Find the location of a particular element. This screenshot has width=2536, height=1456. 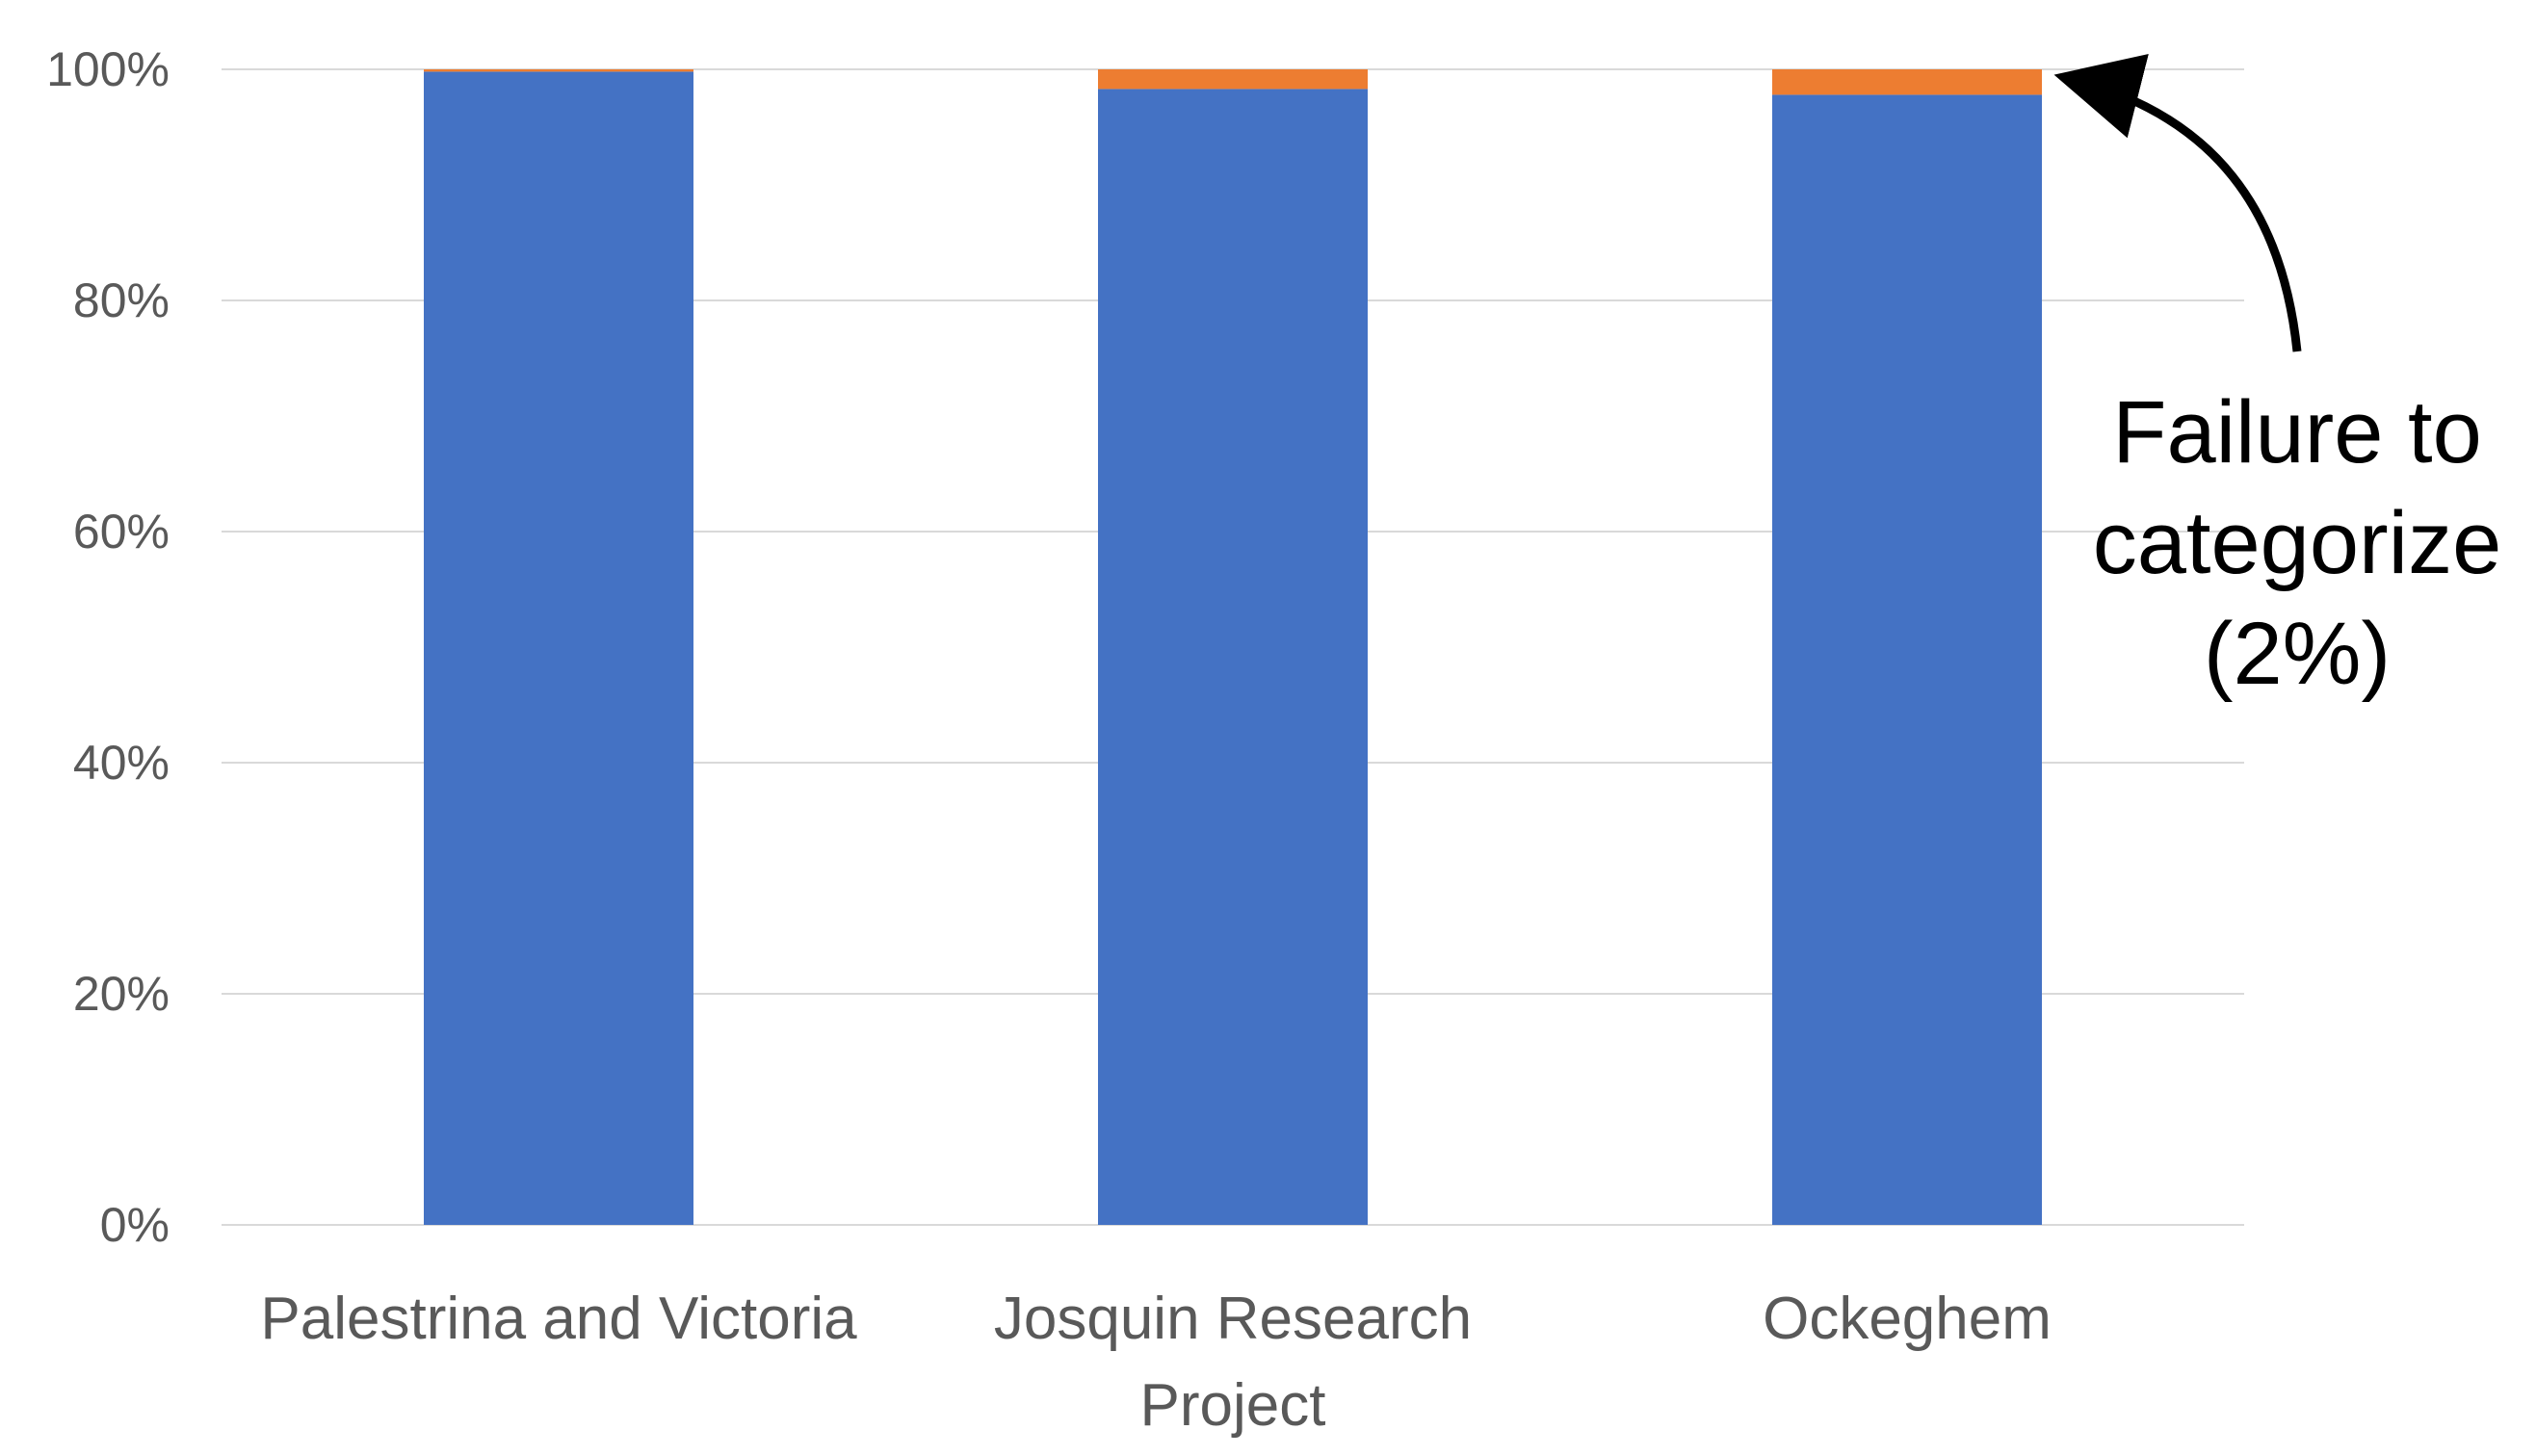

y-tick-label: 100% is located at coordinates (108, 69).